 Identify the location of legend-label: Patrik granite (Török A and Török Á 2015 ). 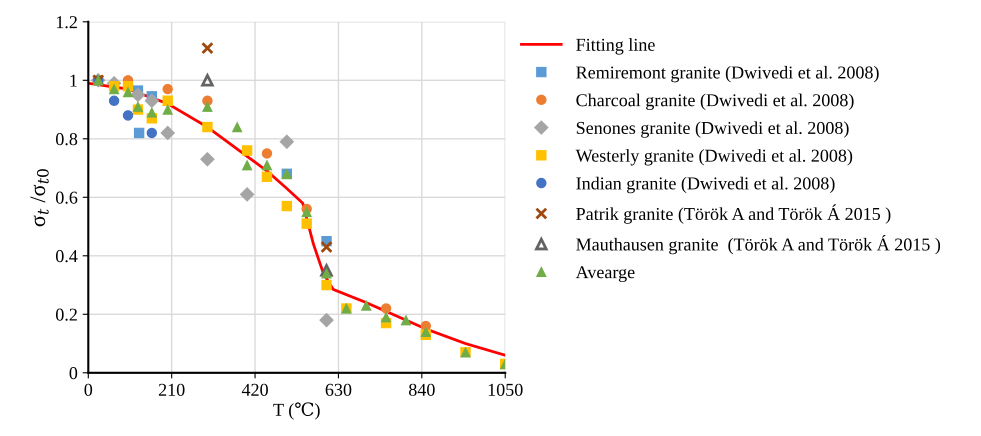
(733, 214).